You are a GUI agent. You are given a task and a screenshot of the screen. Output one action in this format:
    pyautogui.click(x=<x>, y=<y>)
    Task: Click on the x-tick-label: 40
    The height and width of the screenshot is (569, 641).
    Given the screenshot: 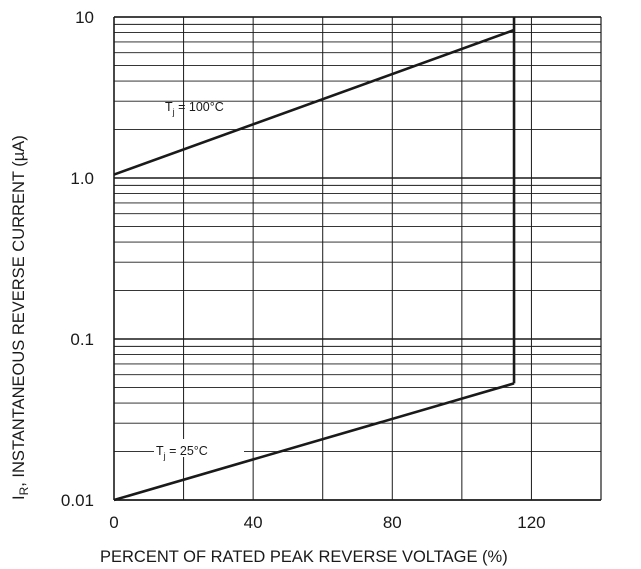 What is the action you would take?
    pyautogui.click(x=253, y=522)
    